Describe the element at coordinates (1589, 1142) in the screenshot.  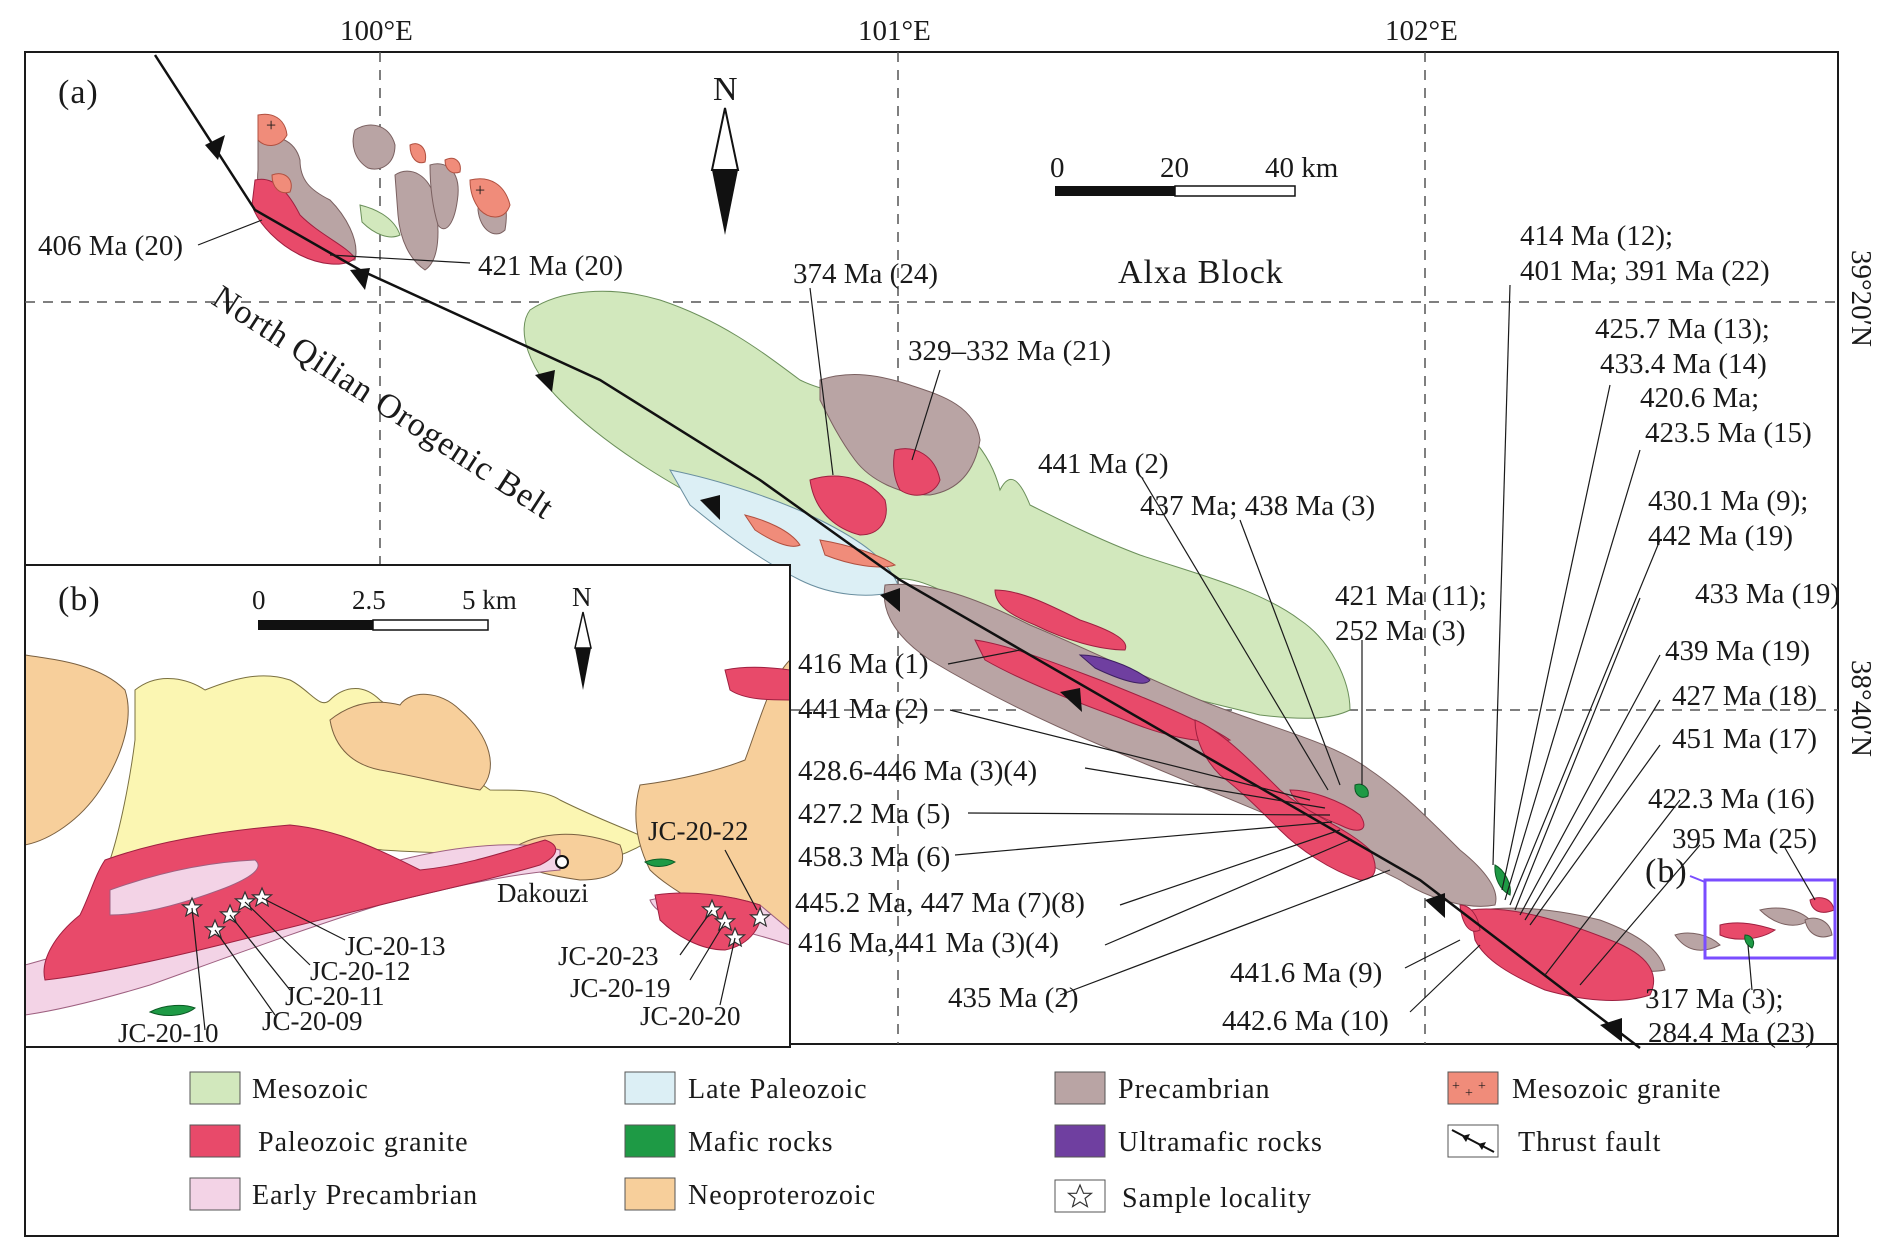
I see `legend-label-thrust-fault: Thrust fault` at that location.